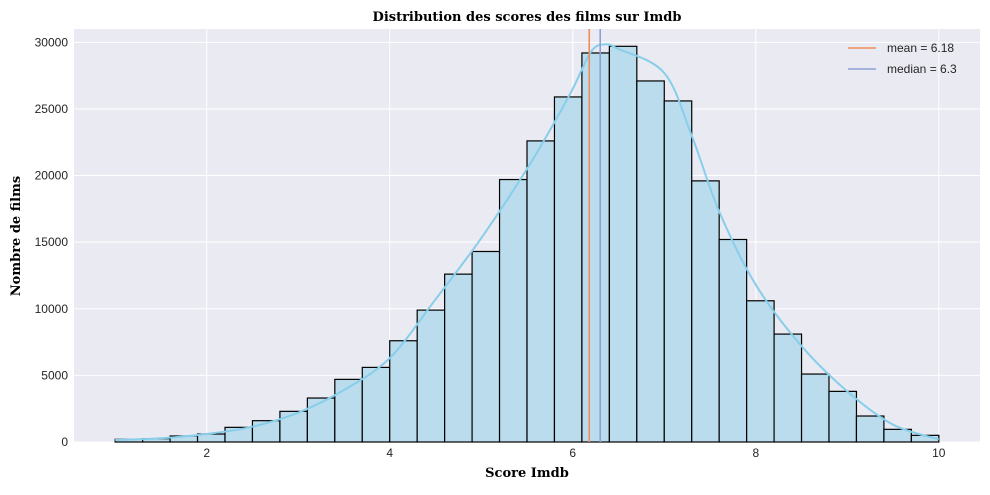 The width and height of the screenshot is (990, 495). I want to click on x-tick-labels: 2 4 6 8 10, so click(574, 453).